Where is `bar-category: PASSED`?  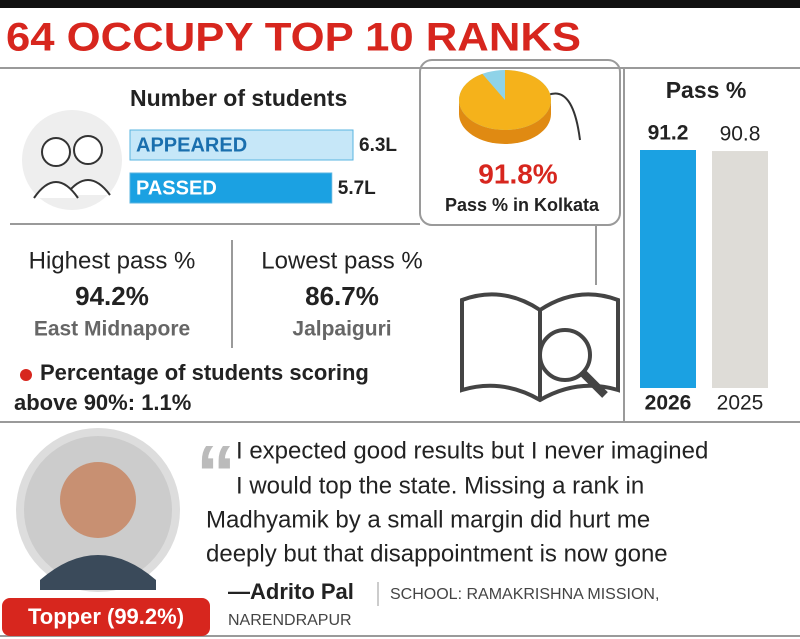 bar-category: PASSED is located at coordinates (176, 188).